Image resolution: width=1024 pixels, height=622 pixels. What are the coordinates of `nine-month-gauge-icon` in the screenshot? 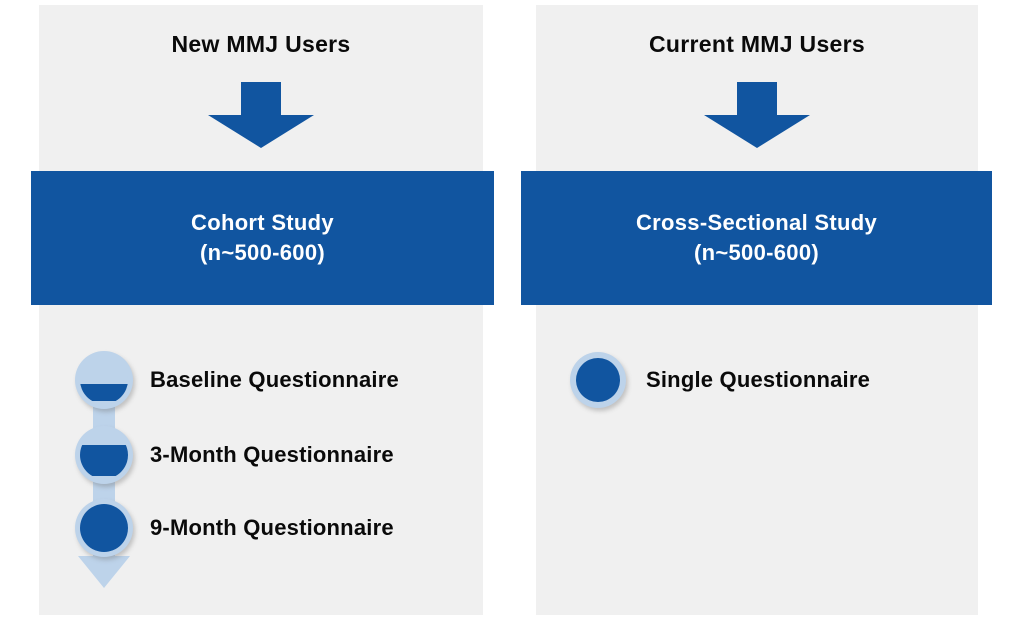 It's located at (104, 528).